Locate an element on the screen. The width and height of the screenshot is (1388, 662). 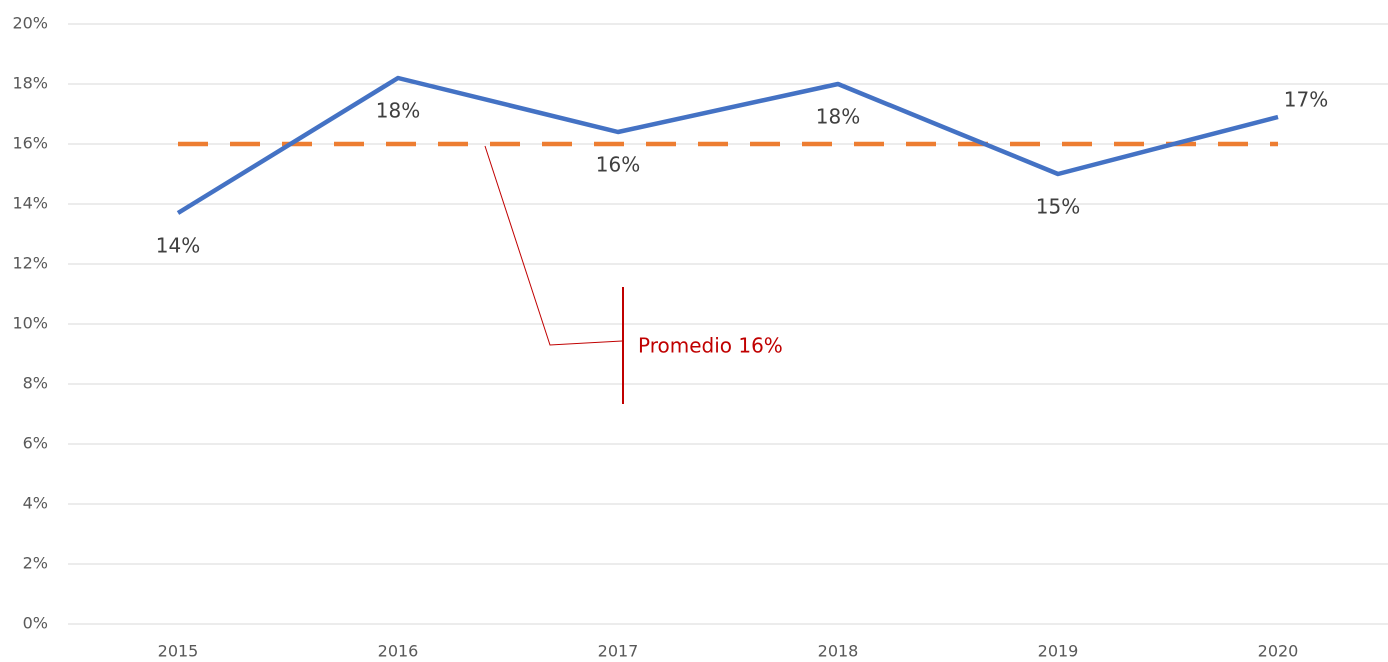
x-tick-label: 2020 is located at coordinates (1278, 651).